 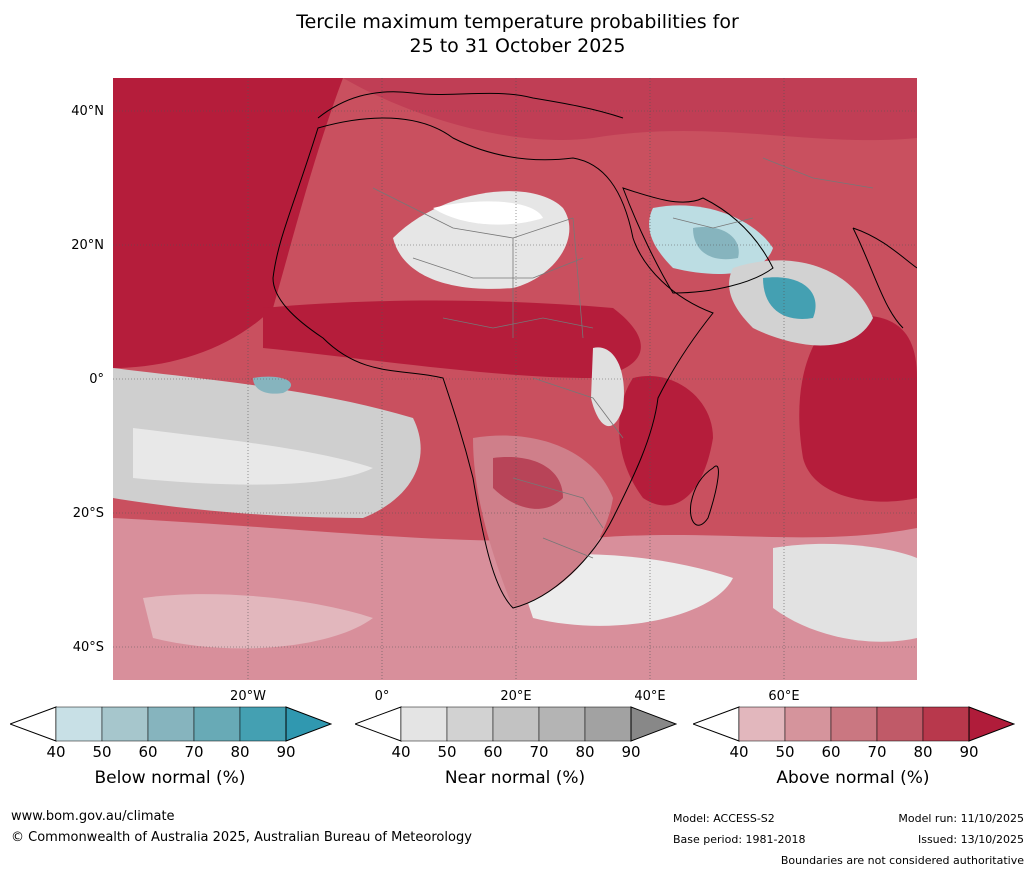 I want to click on lat-label-20s: 20°S, so click(x=88, y=513).